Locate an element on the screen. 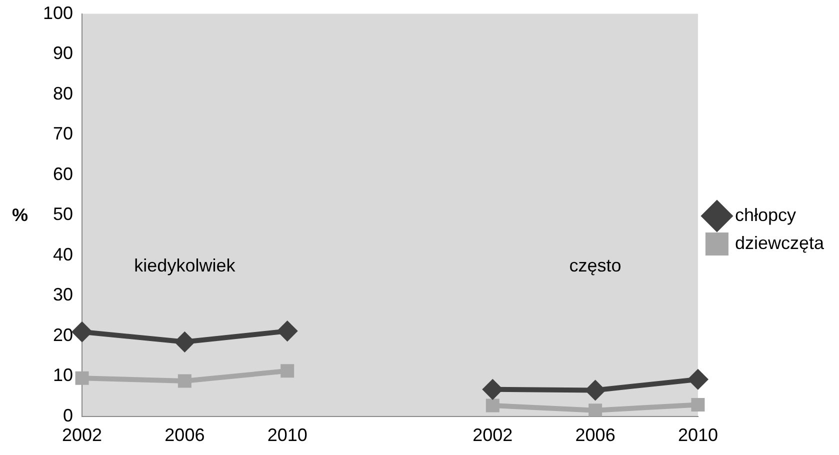 This screenshot has height=455, width=839. y-tick-label: 80 is located at coordinates (63, 93).